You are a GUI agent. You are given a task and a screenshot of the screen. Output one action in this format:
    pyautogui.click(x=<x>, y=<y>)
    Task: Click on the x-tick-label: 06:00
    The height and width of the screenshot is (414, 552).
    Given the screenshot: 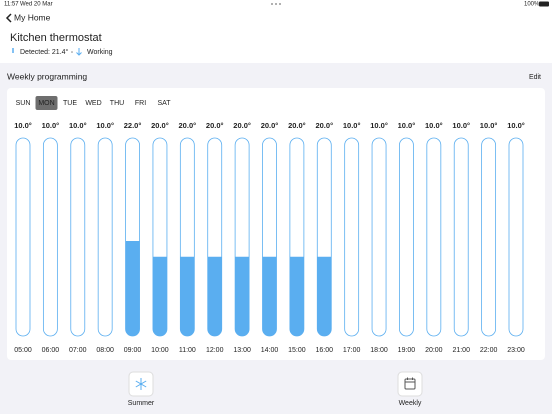 What is the action you would take?
    pyautogui.click(x=51, y=350)
    